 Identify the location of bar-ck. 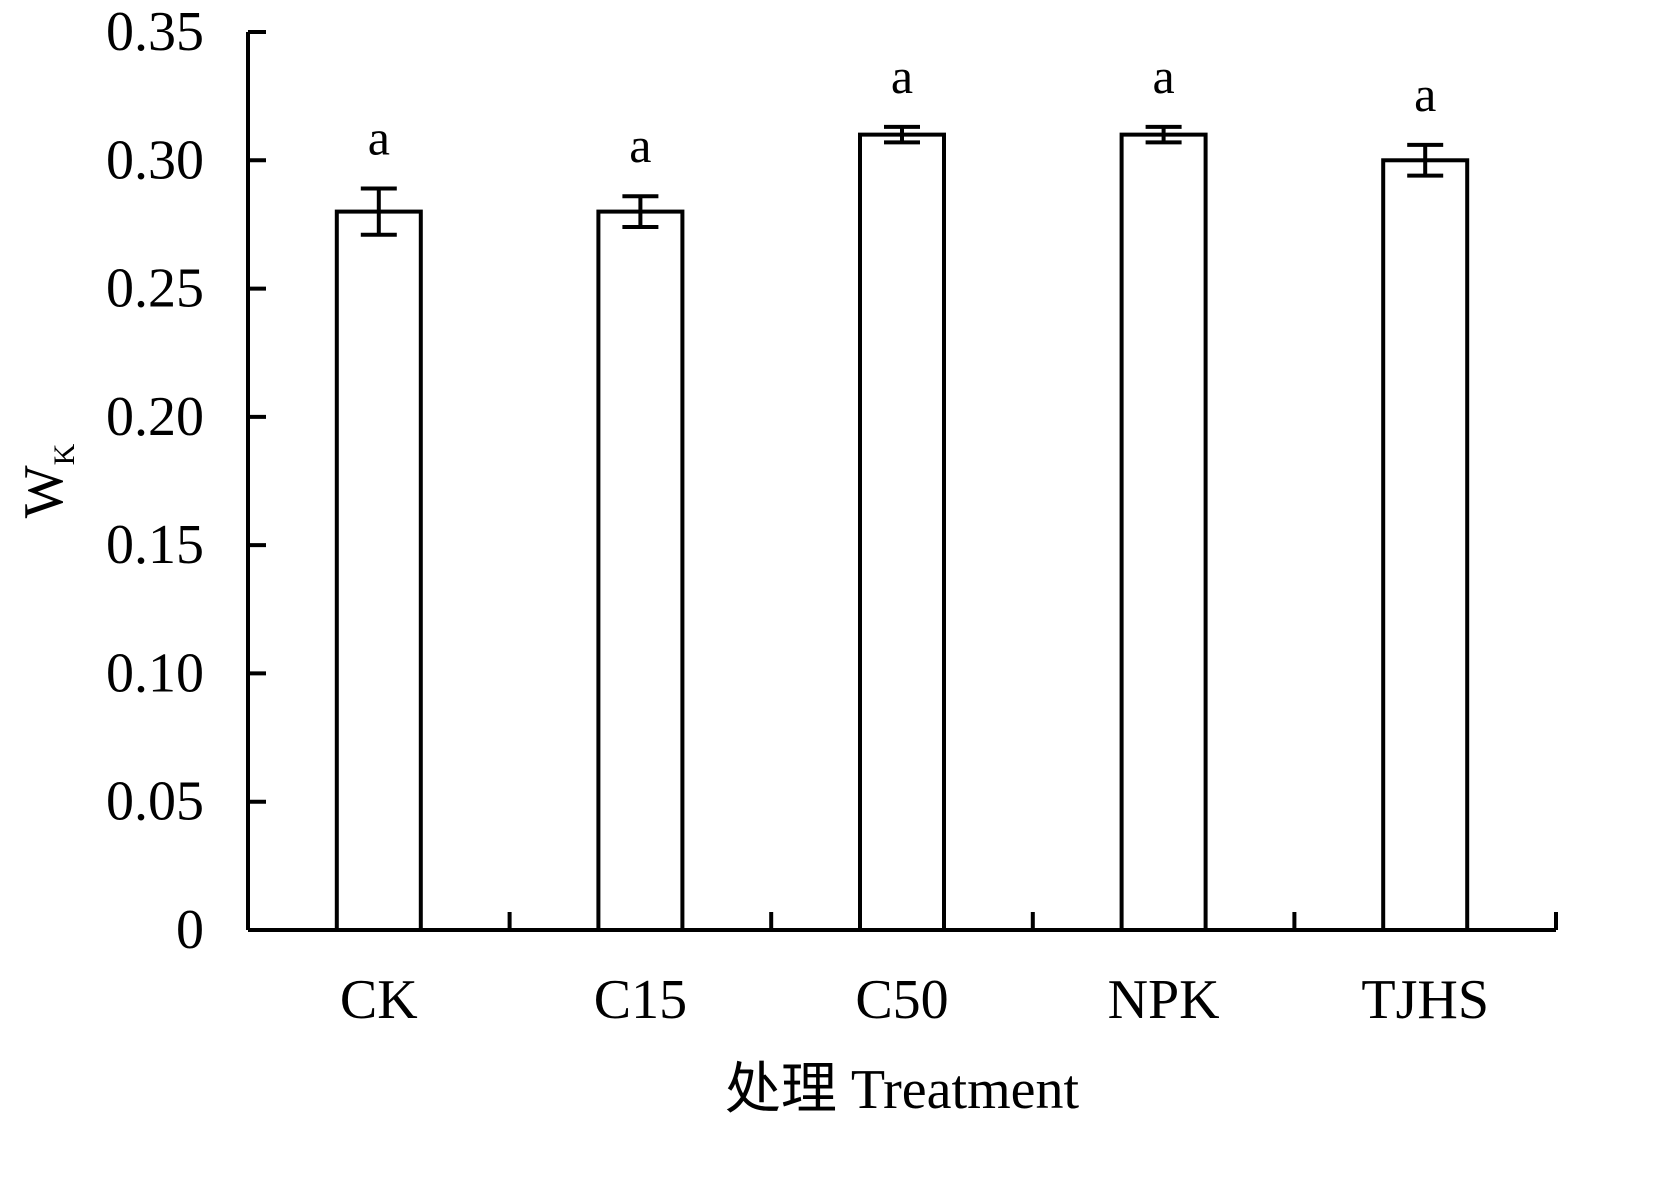
(378, 571).